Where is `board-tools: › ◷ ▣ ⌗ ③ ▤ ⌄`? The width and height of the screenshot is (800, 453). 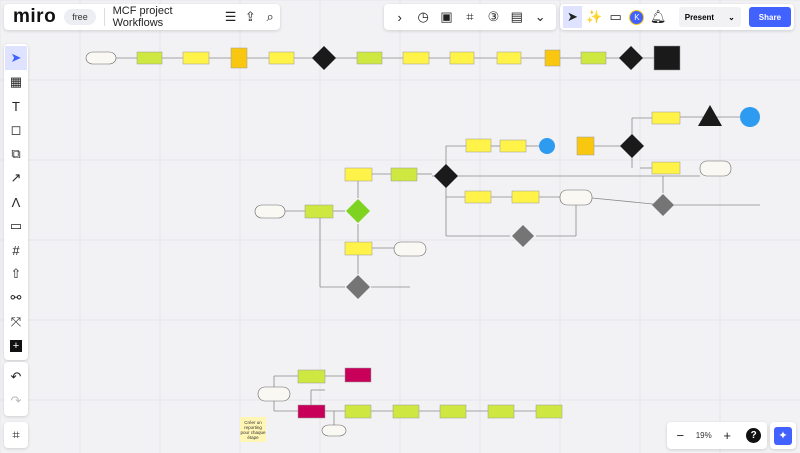 board-tools: › ◷ ▣ ⌗ ③ ▤ ⌄ is located at coordinates (470, 17).